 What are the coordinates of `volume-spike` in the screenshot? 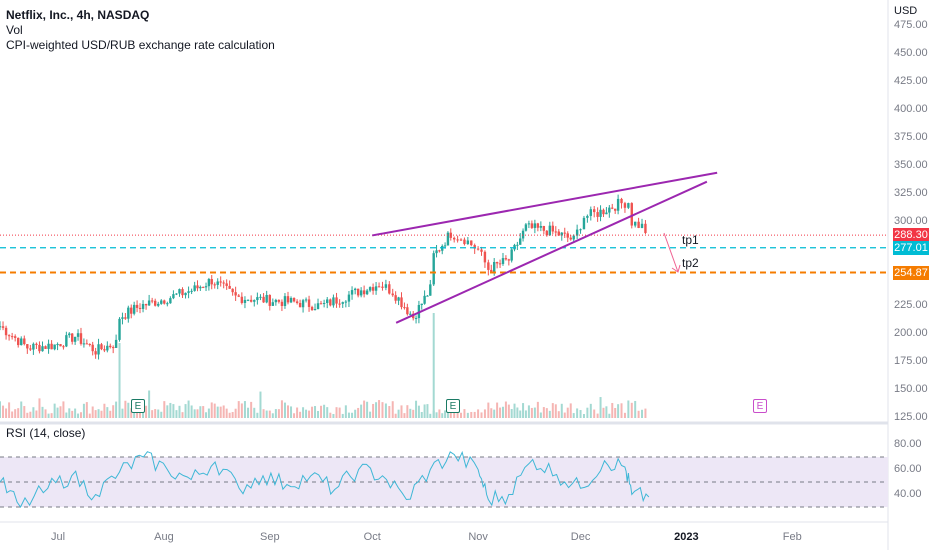 It's located at (433, 365).